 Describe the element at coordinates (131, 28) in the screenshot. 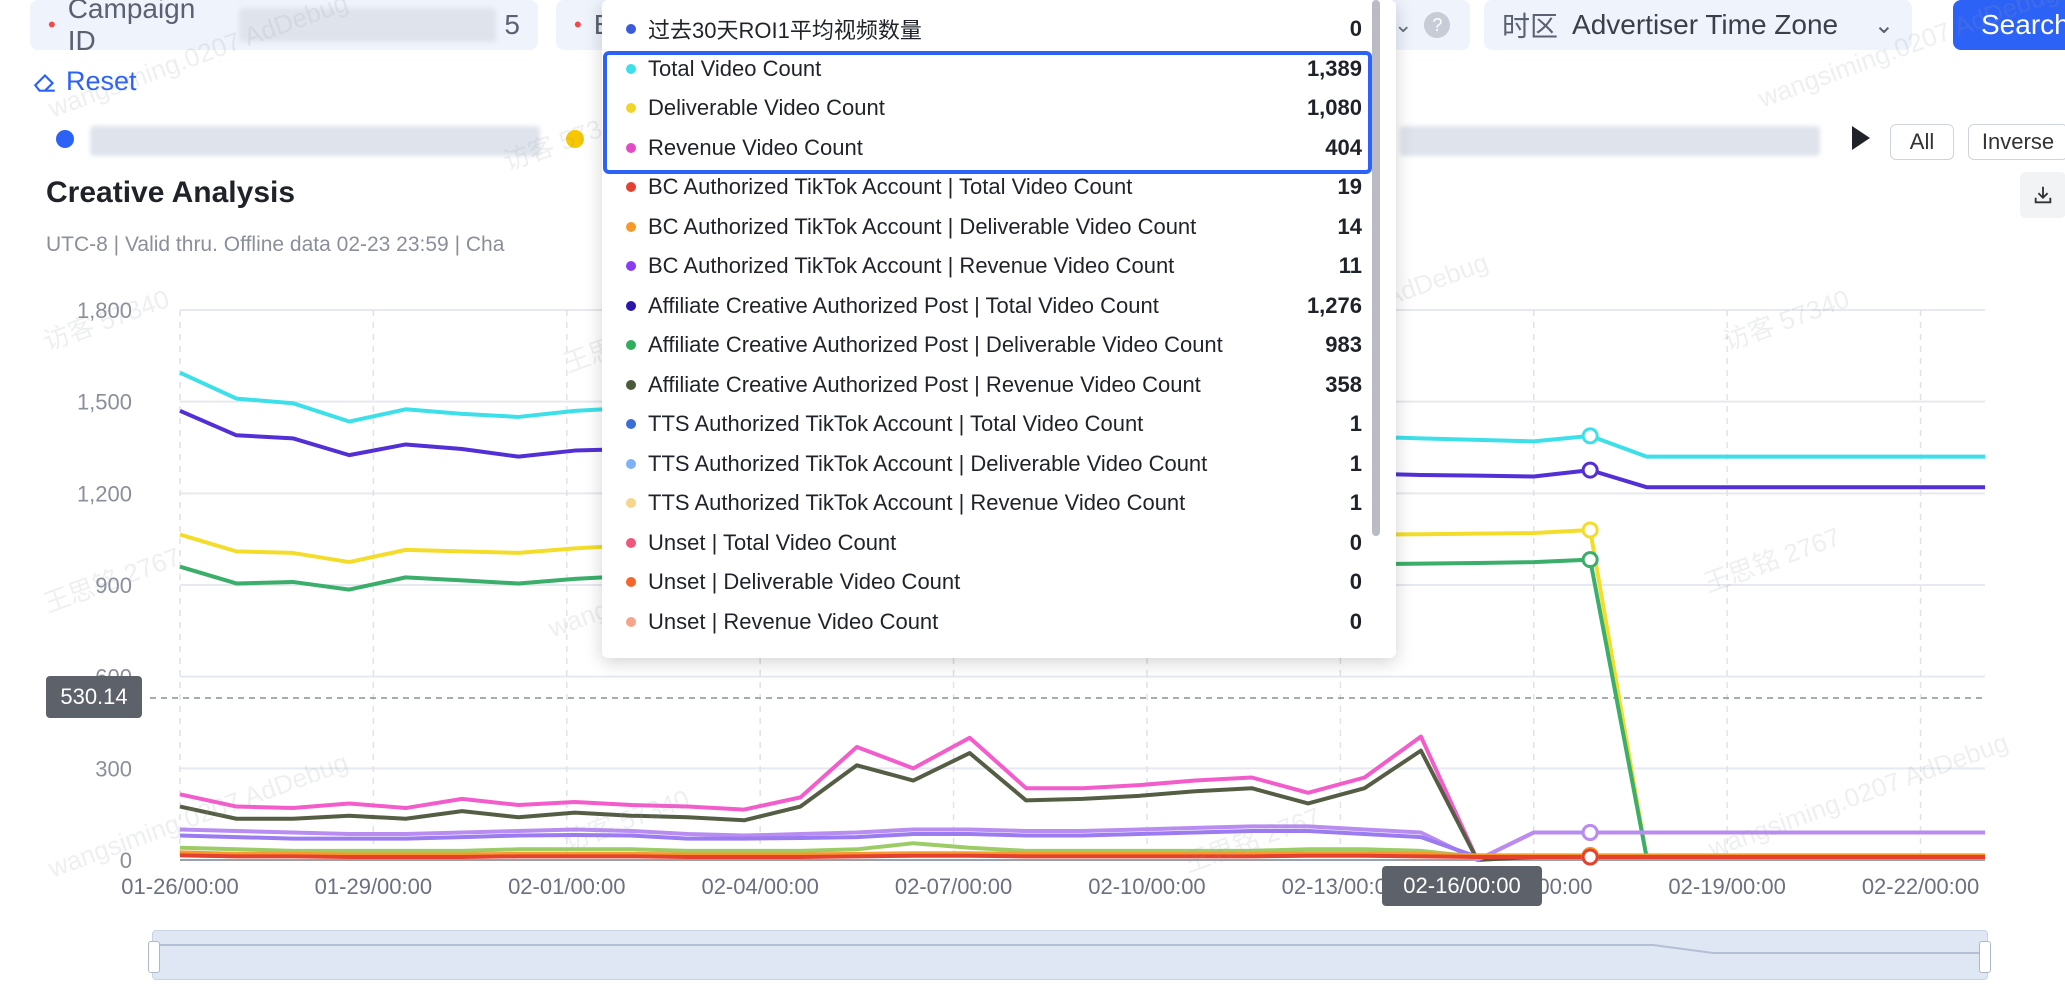

I see `campaign-id-label: Campaign ID` at that location.